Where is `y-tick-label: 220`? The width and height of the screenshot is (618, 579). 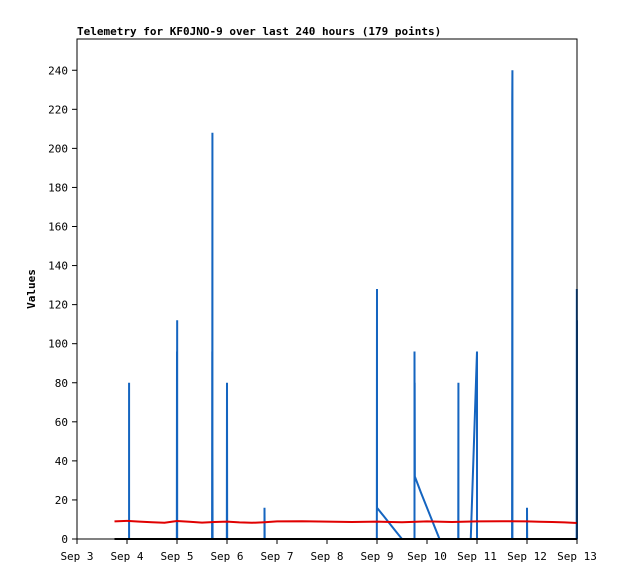 y-tick-label: 220 is located at coordinates (58, 109).